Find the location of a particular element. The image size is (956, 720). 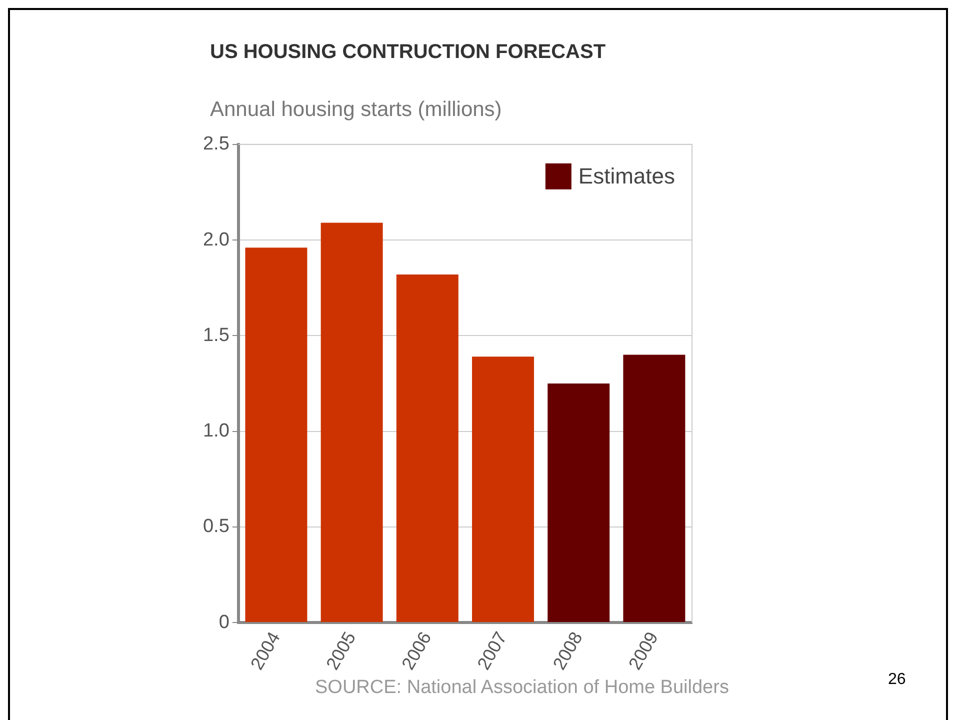

y-tick-label: 0.5 is located at coordinates (216, 527).